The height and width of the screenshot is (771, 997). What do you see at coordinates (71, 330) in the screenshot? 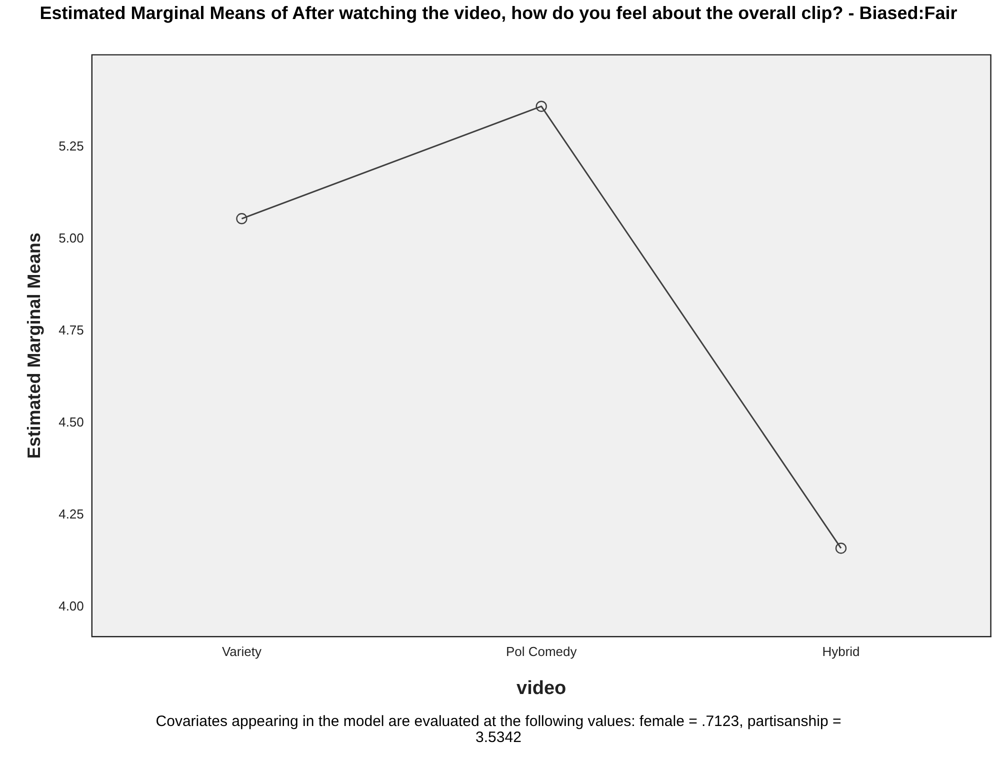
I see `y-tick-label: 4.75` at bounding box center [71, 330].